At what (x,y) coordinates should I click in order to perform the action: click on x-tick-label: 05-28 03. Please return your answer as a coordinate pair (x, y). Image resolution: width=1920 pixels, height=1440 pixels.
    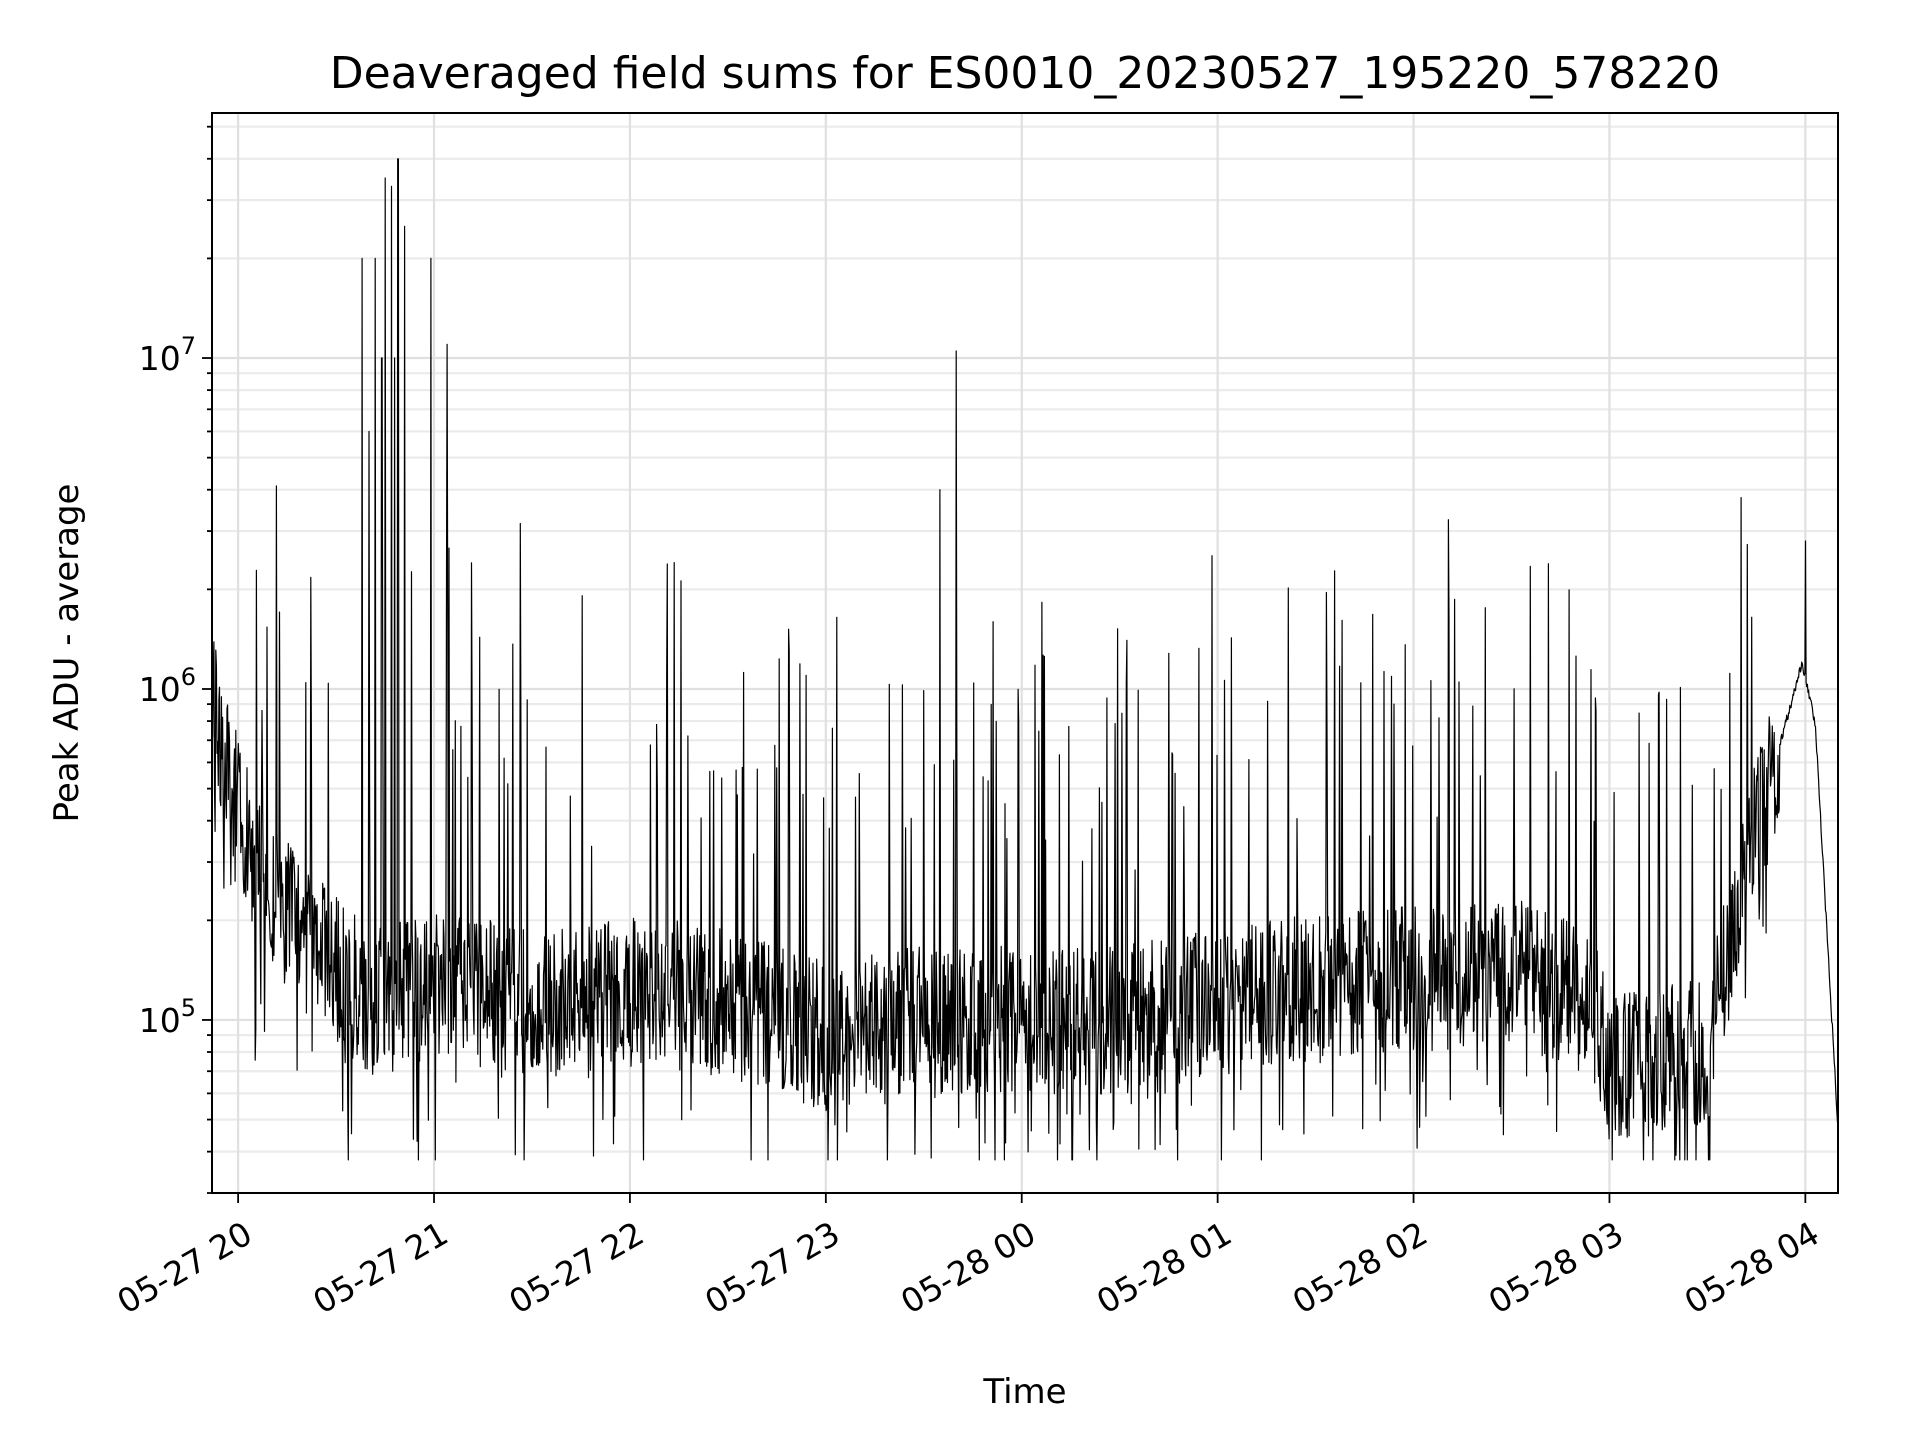
    Looking at the image, I should click on (1556, 1268).